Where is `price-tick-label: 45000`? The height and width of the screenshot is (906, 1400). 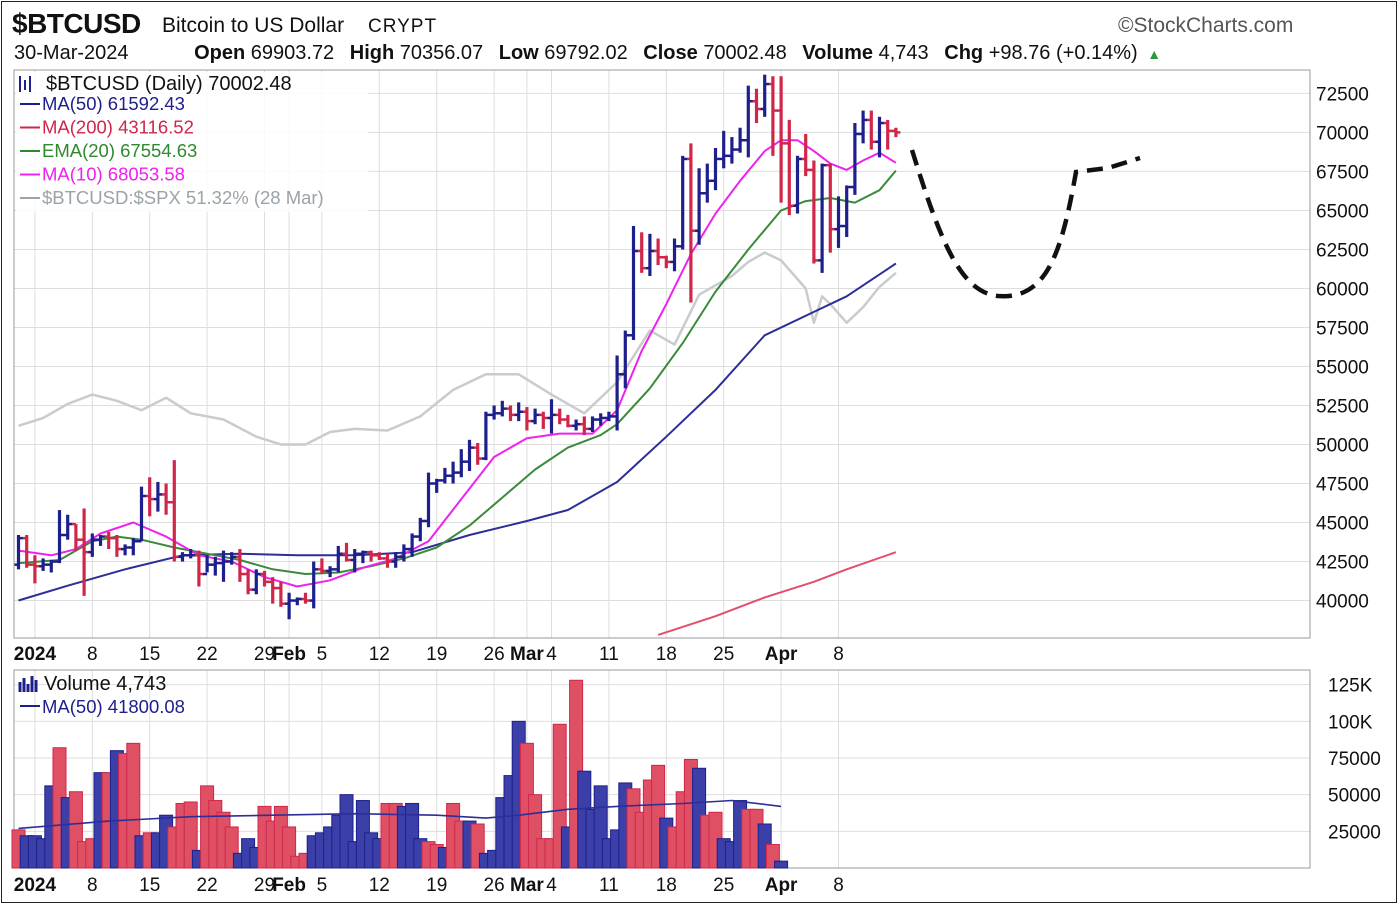
price-tick-label: 45000 is located at coordinates (1342, 524).